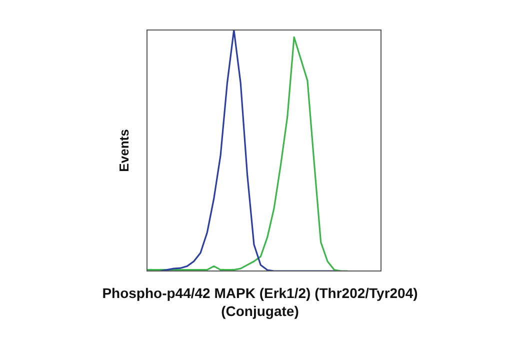 The width and height of the screenshot is (520, 350). Describe the element at coordinates (124, 150) in the screenshot. I see `y-axis-title: Events` at that location.